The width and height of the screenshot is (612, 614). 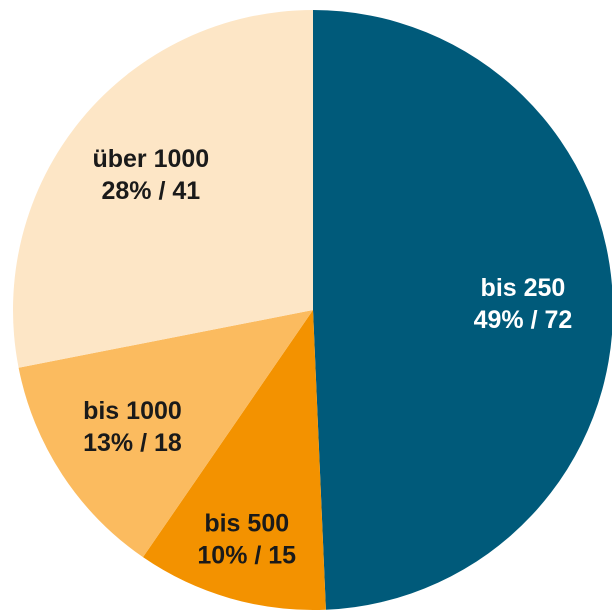 What do you see at coordinates (151, 191) in the screenshot?
I see `slice-value-label: 28% / 41` at bounding box center [151, 191].